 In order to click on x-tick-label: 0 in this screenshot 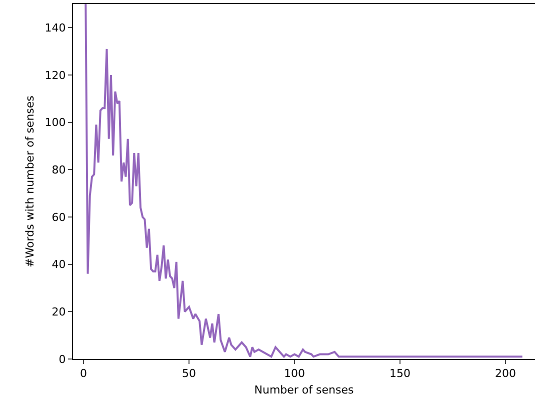, I will do `click(84, 373)`.